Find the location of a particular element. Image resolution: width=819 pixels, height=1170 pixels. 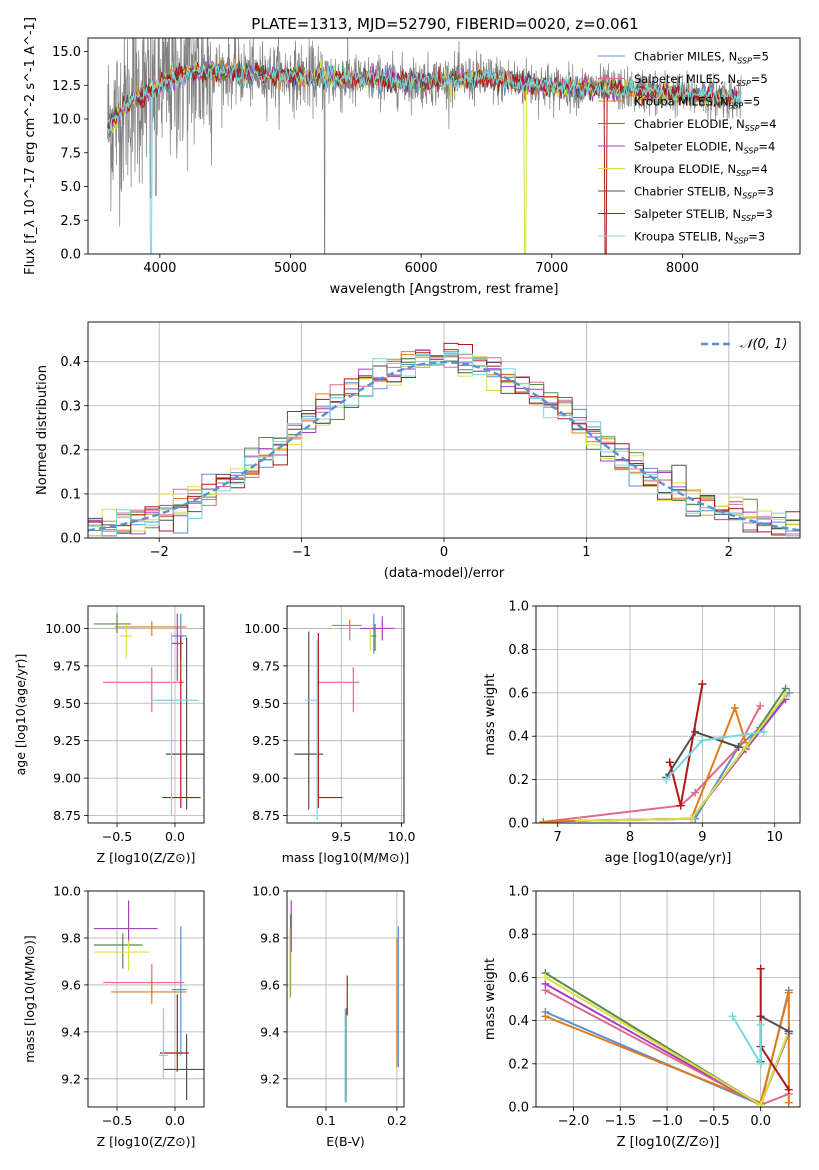

tick-label-y: 0.8 is located at coordinates (518, 935).